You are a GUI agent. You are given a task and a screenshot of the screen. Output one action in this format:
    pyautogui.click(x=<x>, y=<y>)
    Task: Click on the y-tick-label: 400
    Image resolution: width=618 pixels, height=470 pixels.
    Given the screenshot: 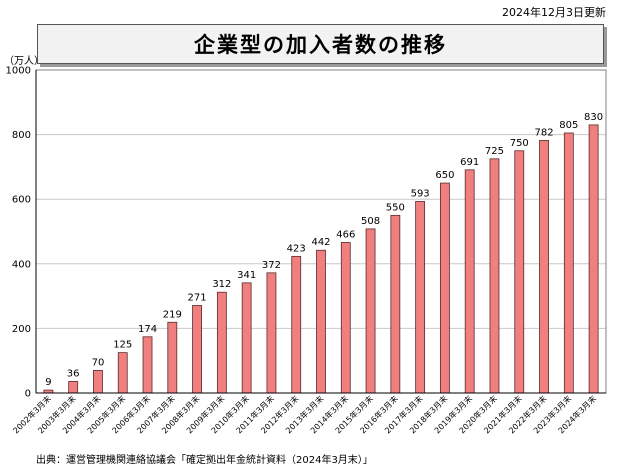 What is the action you would take?
    pyautogui.click(x=21, y=264)
    